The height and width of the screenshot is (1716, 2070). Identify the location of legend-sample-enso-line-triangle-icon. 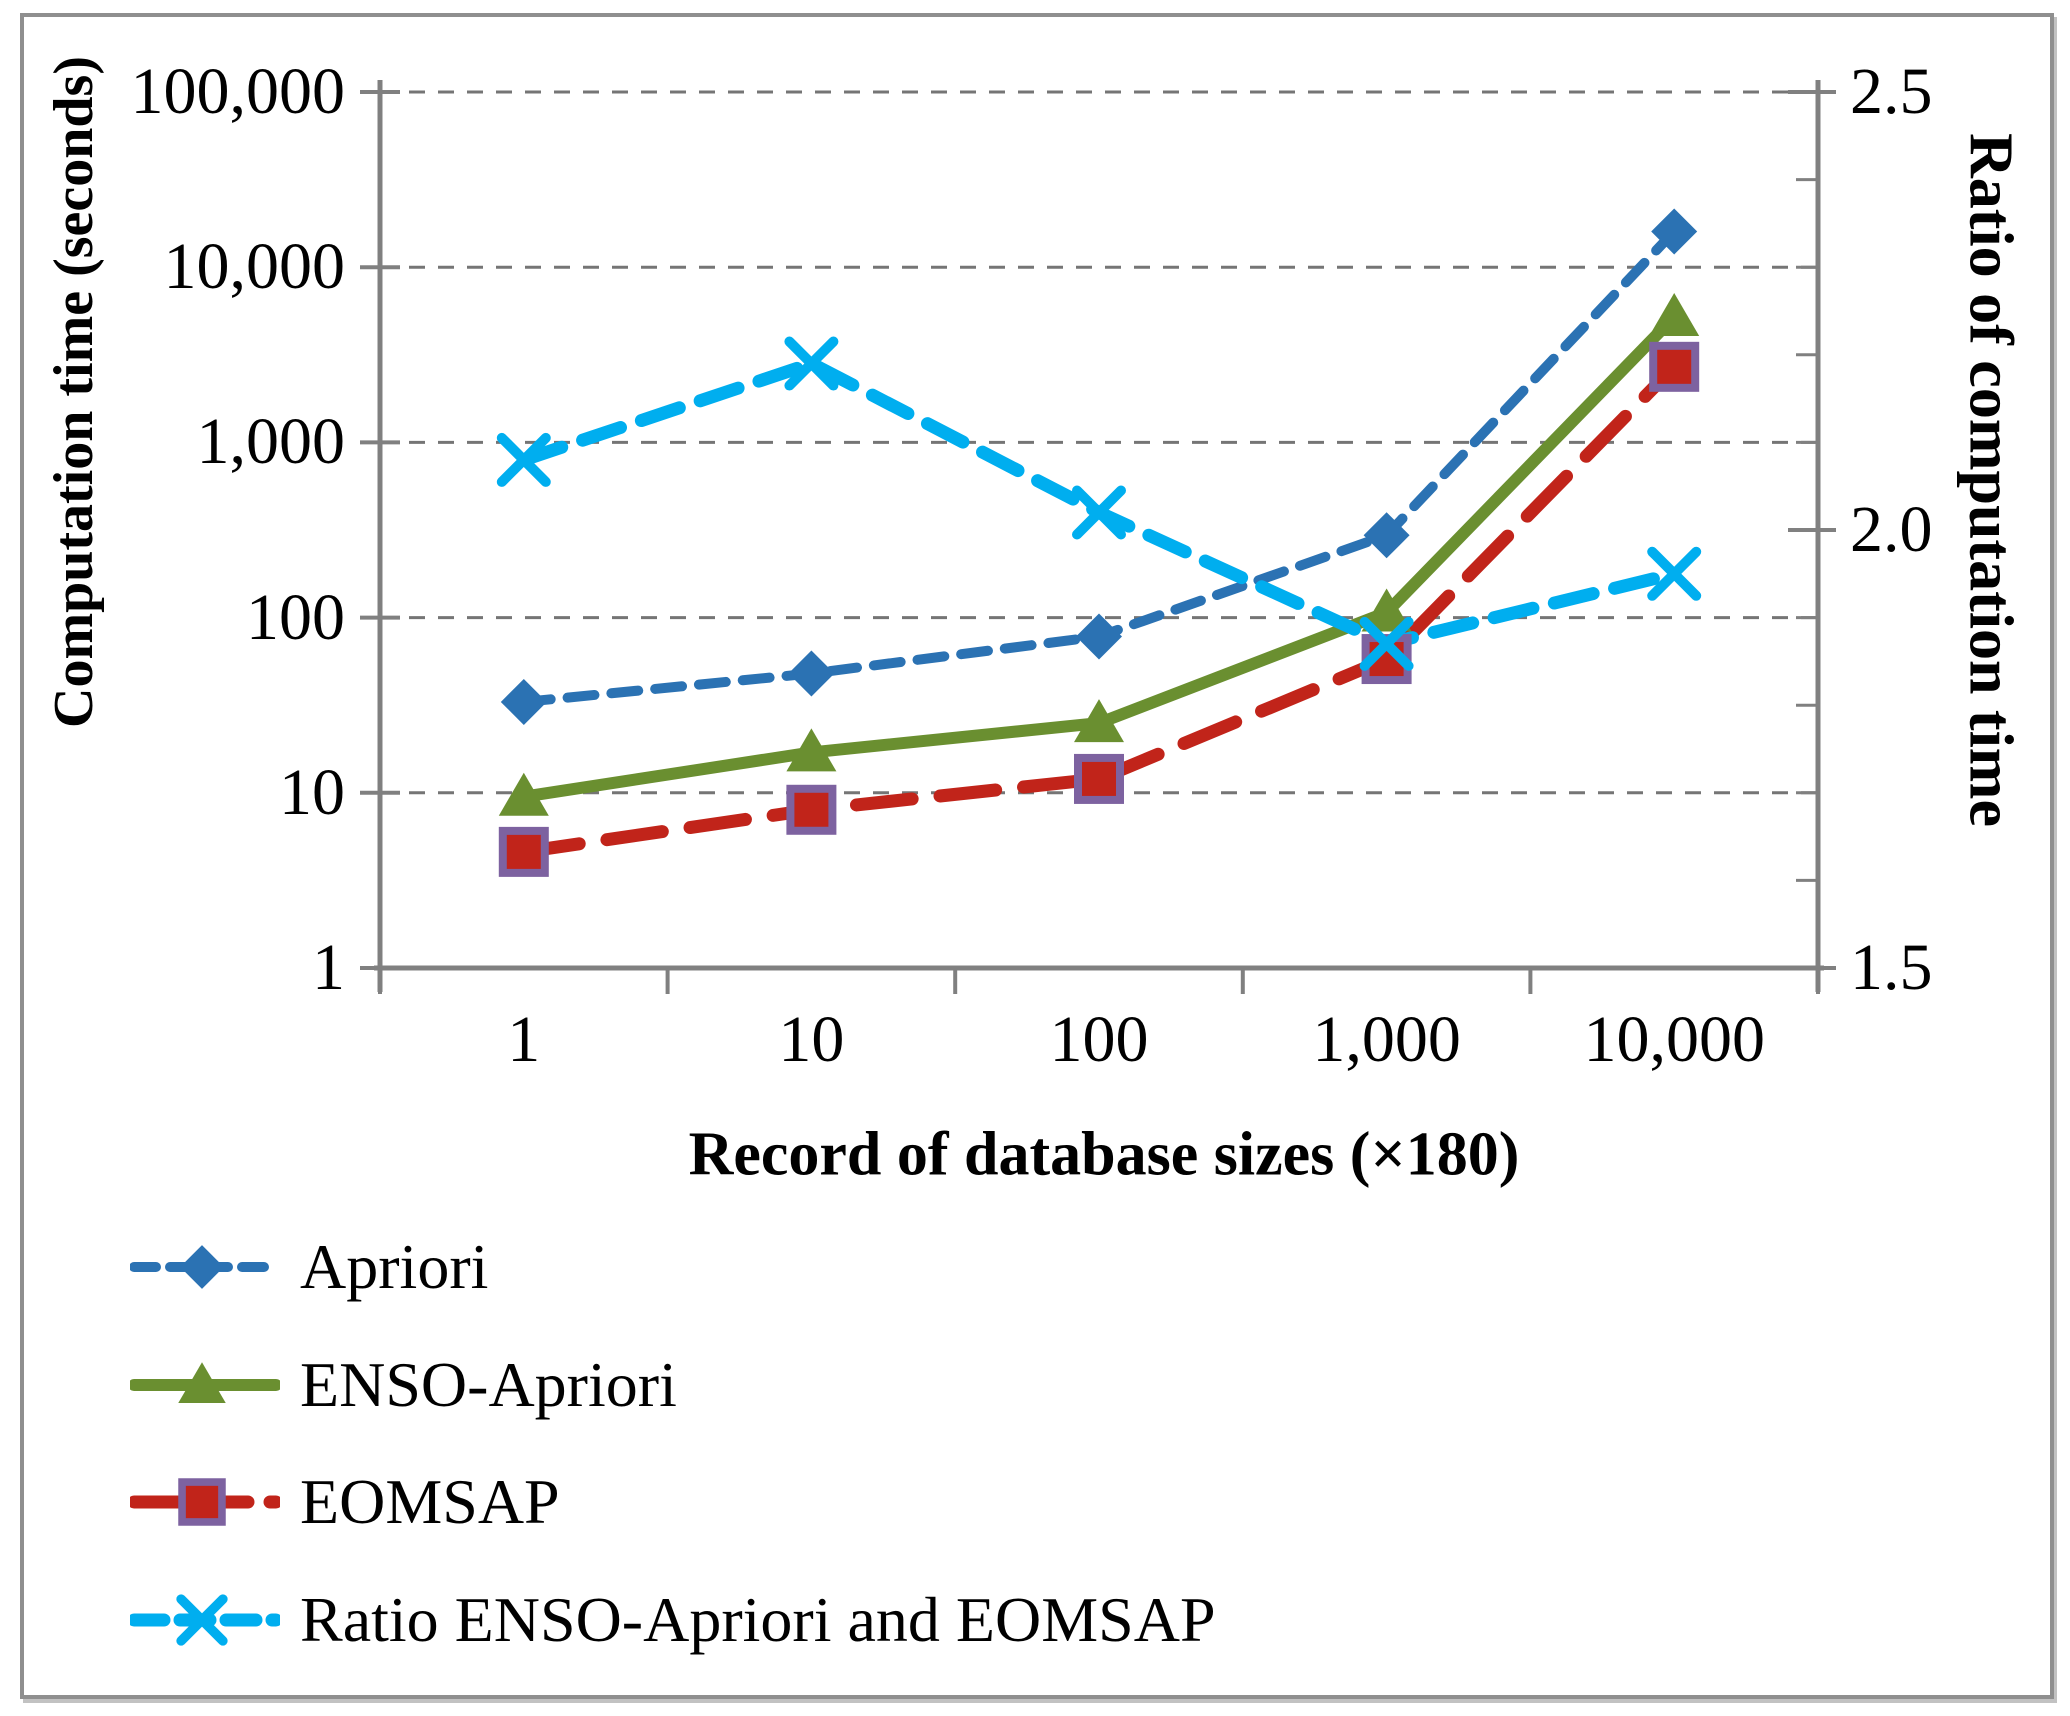
(205, 1383).